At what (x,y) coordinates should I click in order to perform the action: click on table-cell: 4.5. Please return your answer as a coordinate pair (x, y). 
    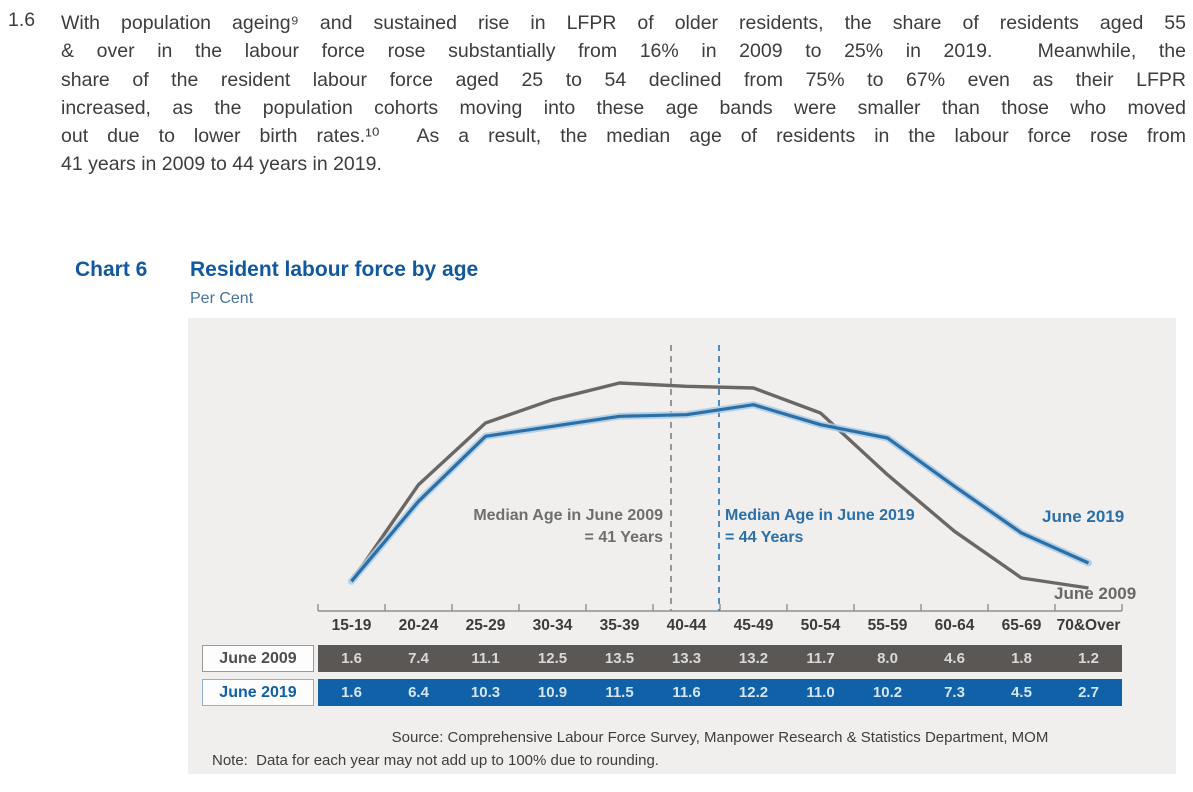
    Looking at the image, I should click on (1021, 692).